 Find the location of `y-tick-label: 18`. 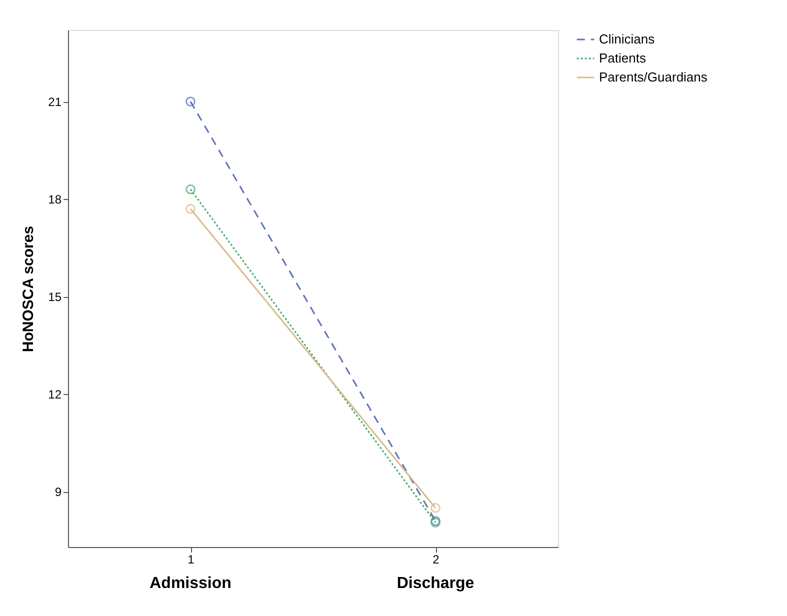

y-tick-label: 18 is located at coordinates (55, 199).